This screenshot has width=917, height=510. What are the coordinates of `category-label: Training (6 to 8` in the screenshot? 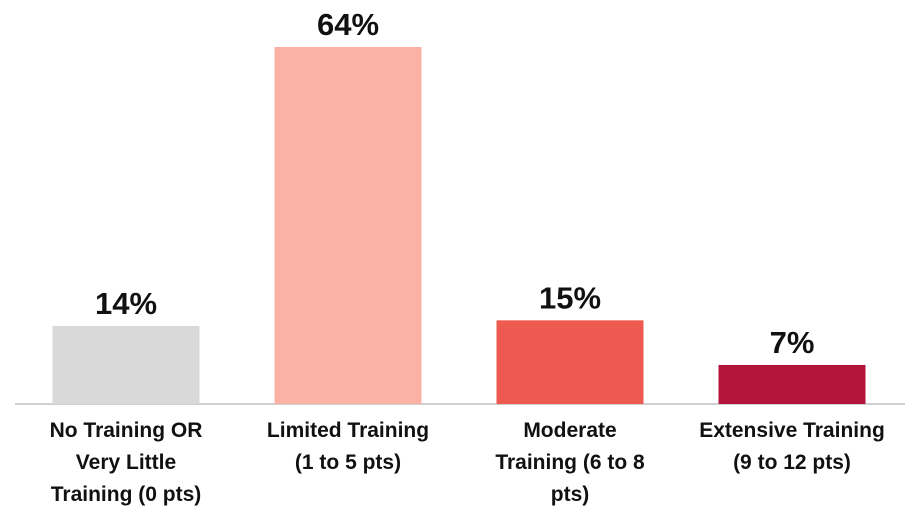 It's located at (570, 462).